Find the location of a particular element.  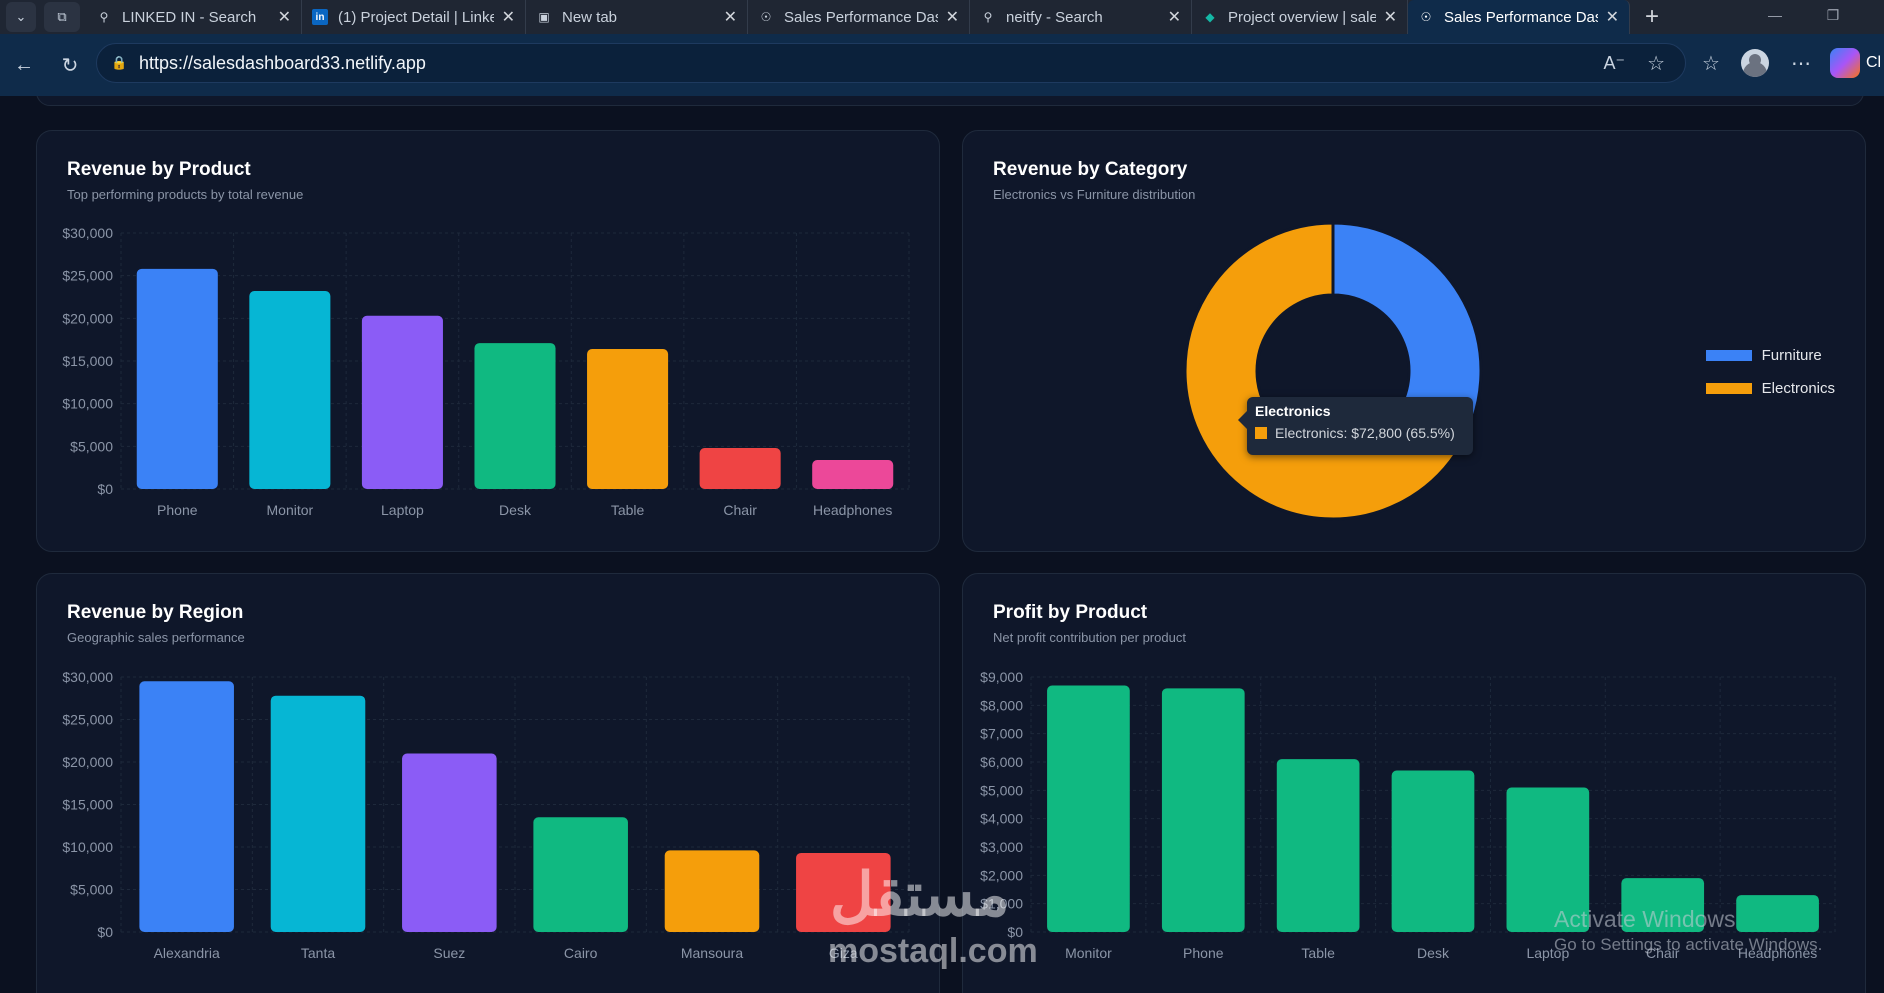

y-tick-label: $10,000 is located at coordinates (87, 404).